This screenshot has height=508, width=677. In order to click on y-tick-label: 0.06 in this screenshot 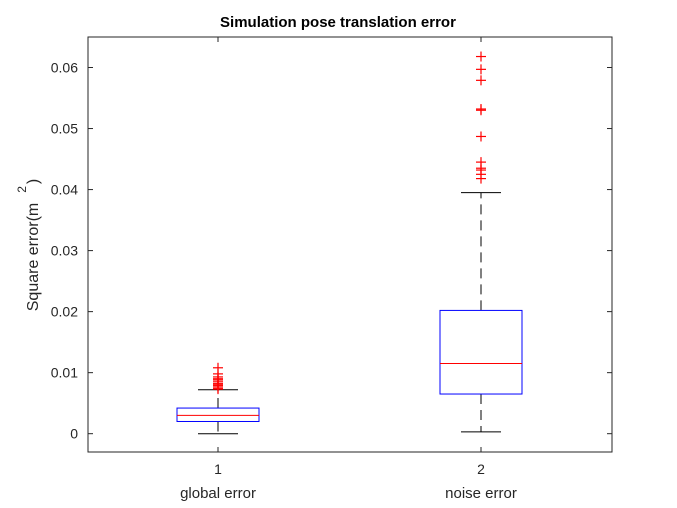, I will do `click(64, 68)`.